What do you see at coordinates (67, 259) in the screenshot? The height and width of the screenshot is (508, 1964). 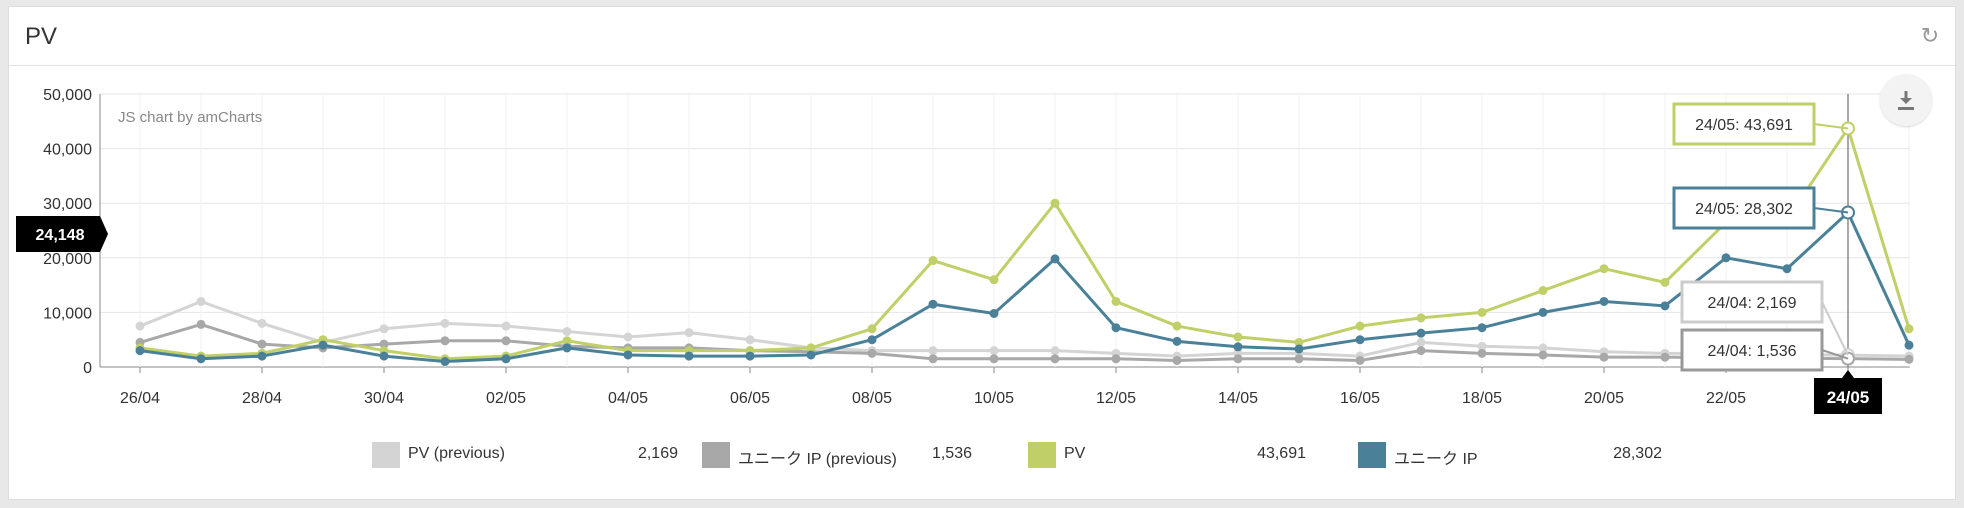 I see `y-tick-label: 20,000` at bounding box center [67, 259].